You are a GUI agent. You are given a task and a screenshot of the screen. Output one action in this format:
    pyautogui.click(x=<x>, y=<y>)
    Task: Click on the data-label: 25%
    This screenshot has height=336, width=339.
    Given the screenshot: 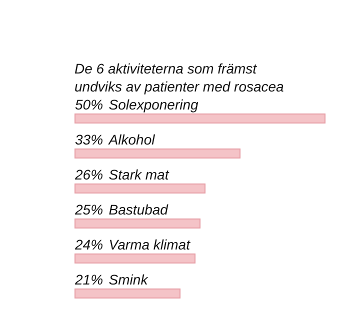 What is the action you would take?
    pyautogui.click(x=89, y=210)
    